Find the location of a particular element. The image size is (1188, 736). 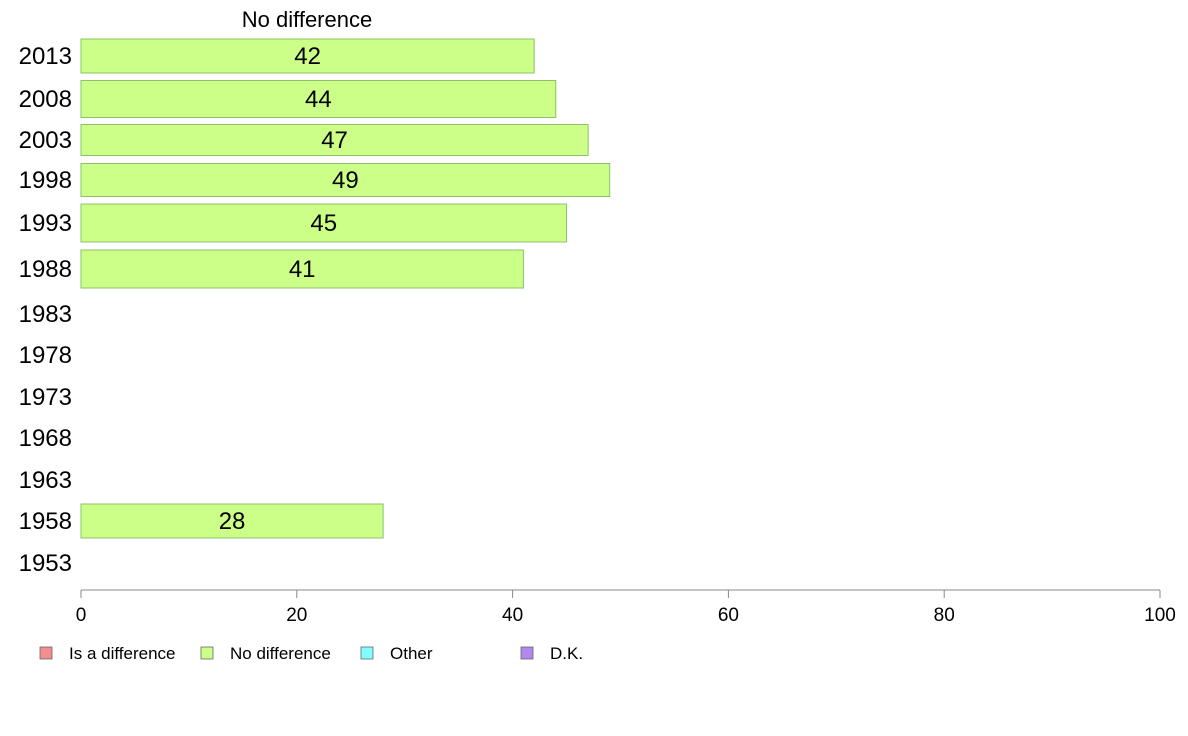

legend-label: No difference is located at coordinates (280, 653).